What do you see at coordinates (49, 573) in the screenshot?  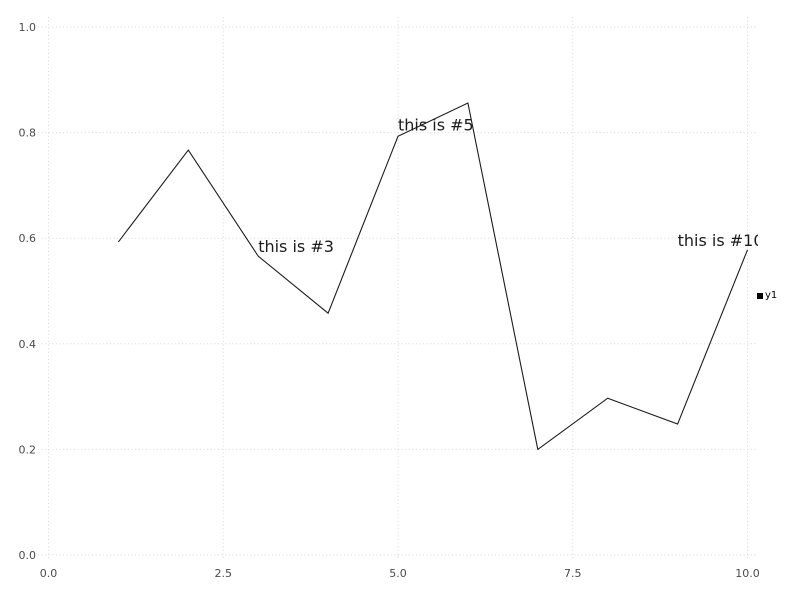 I see `x-tick-label: 0.0` at bounding box center [49, 573].